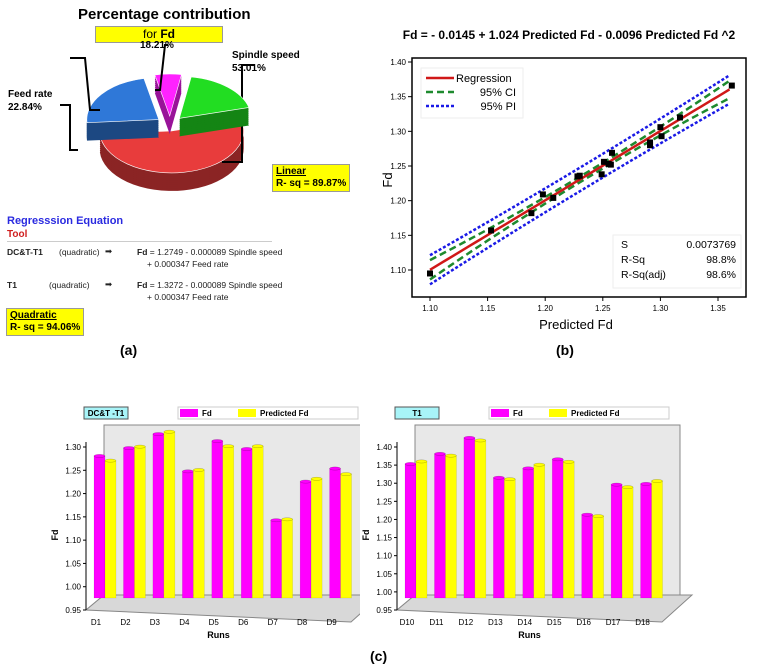 The height and width of the screenshot is (669, 759). Describe the element at coordinates (488, 308) in the screenshot. I see `x-tick-label: 1.15` at that location.